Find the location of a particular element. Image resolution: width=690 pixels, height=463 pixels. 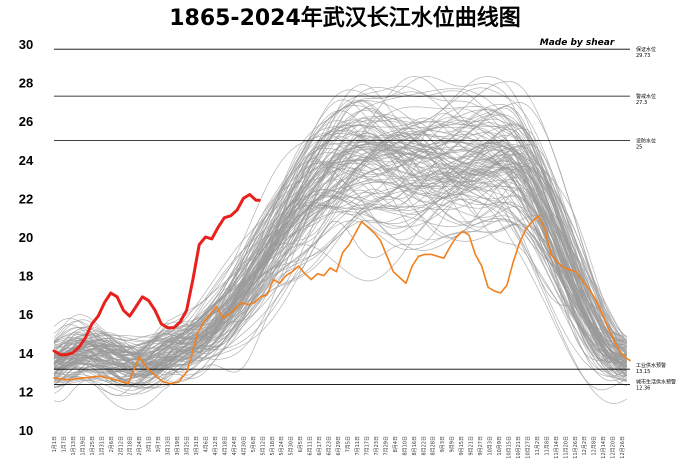

x-tick-label: 11月2日 is located at coordinates (538, 446).